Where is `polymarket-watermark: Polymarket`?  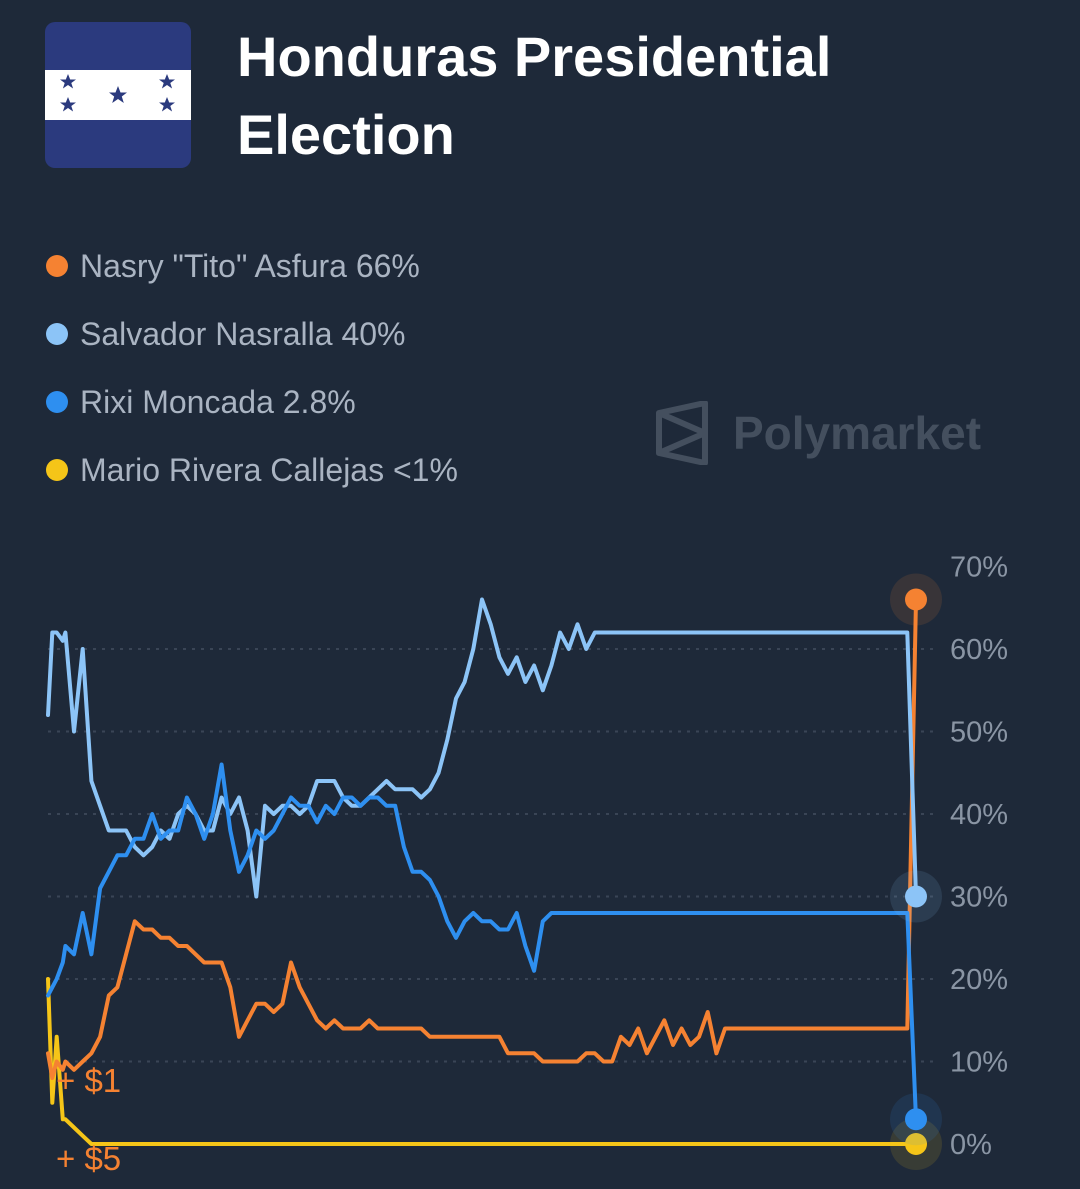
polymarket-watermark: Polymarket is located at coordinates (818, 433).